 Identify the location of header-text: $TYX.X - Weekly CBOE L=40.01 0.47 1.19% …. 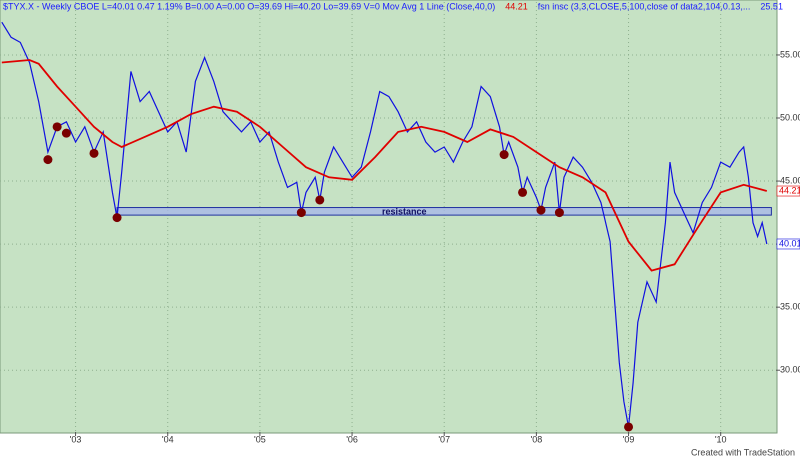
(249, 6).